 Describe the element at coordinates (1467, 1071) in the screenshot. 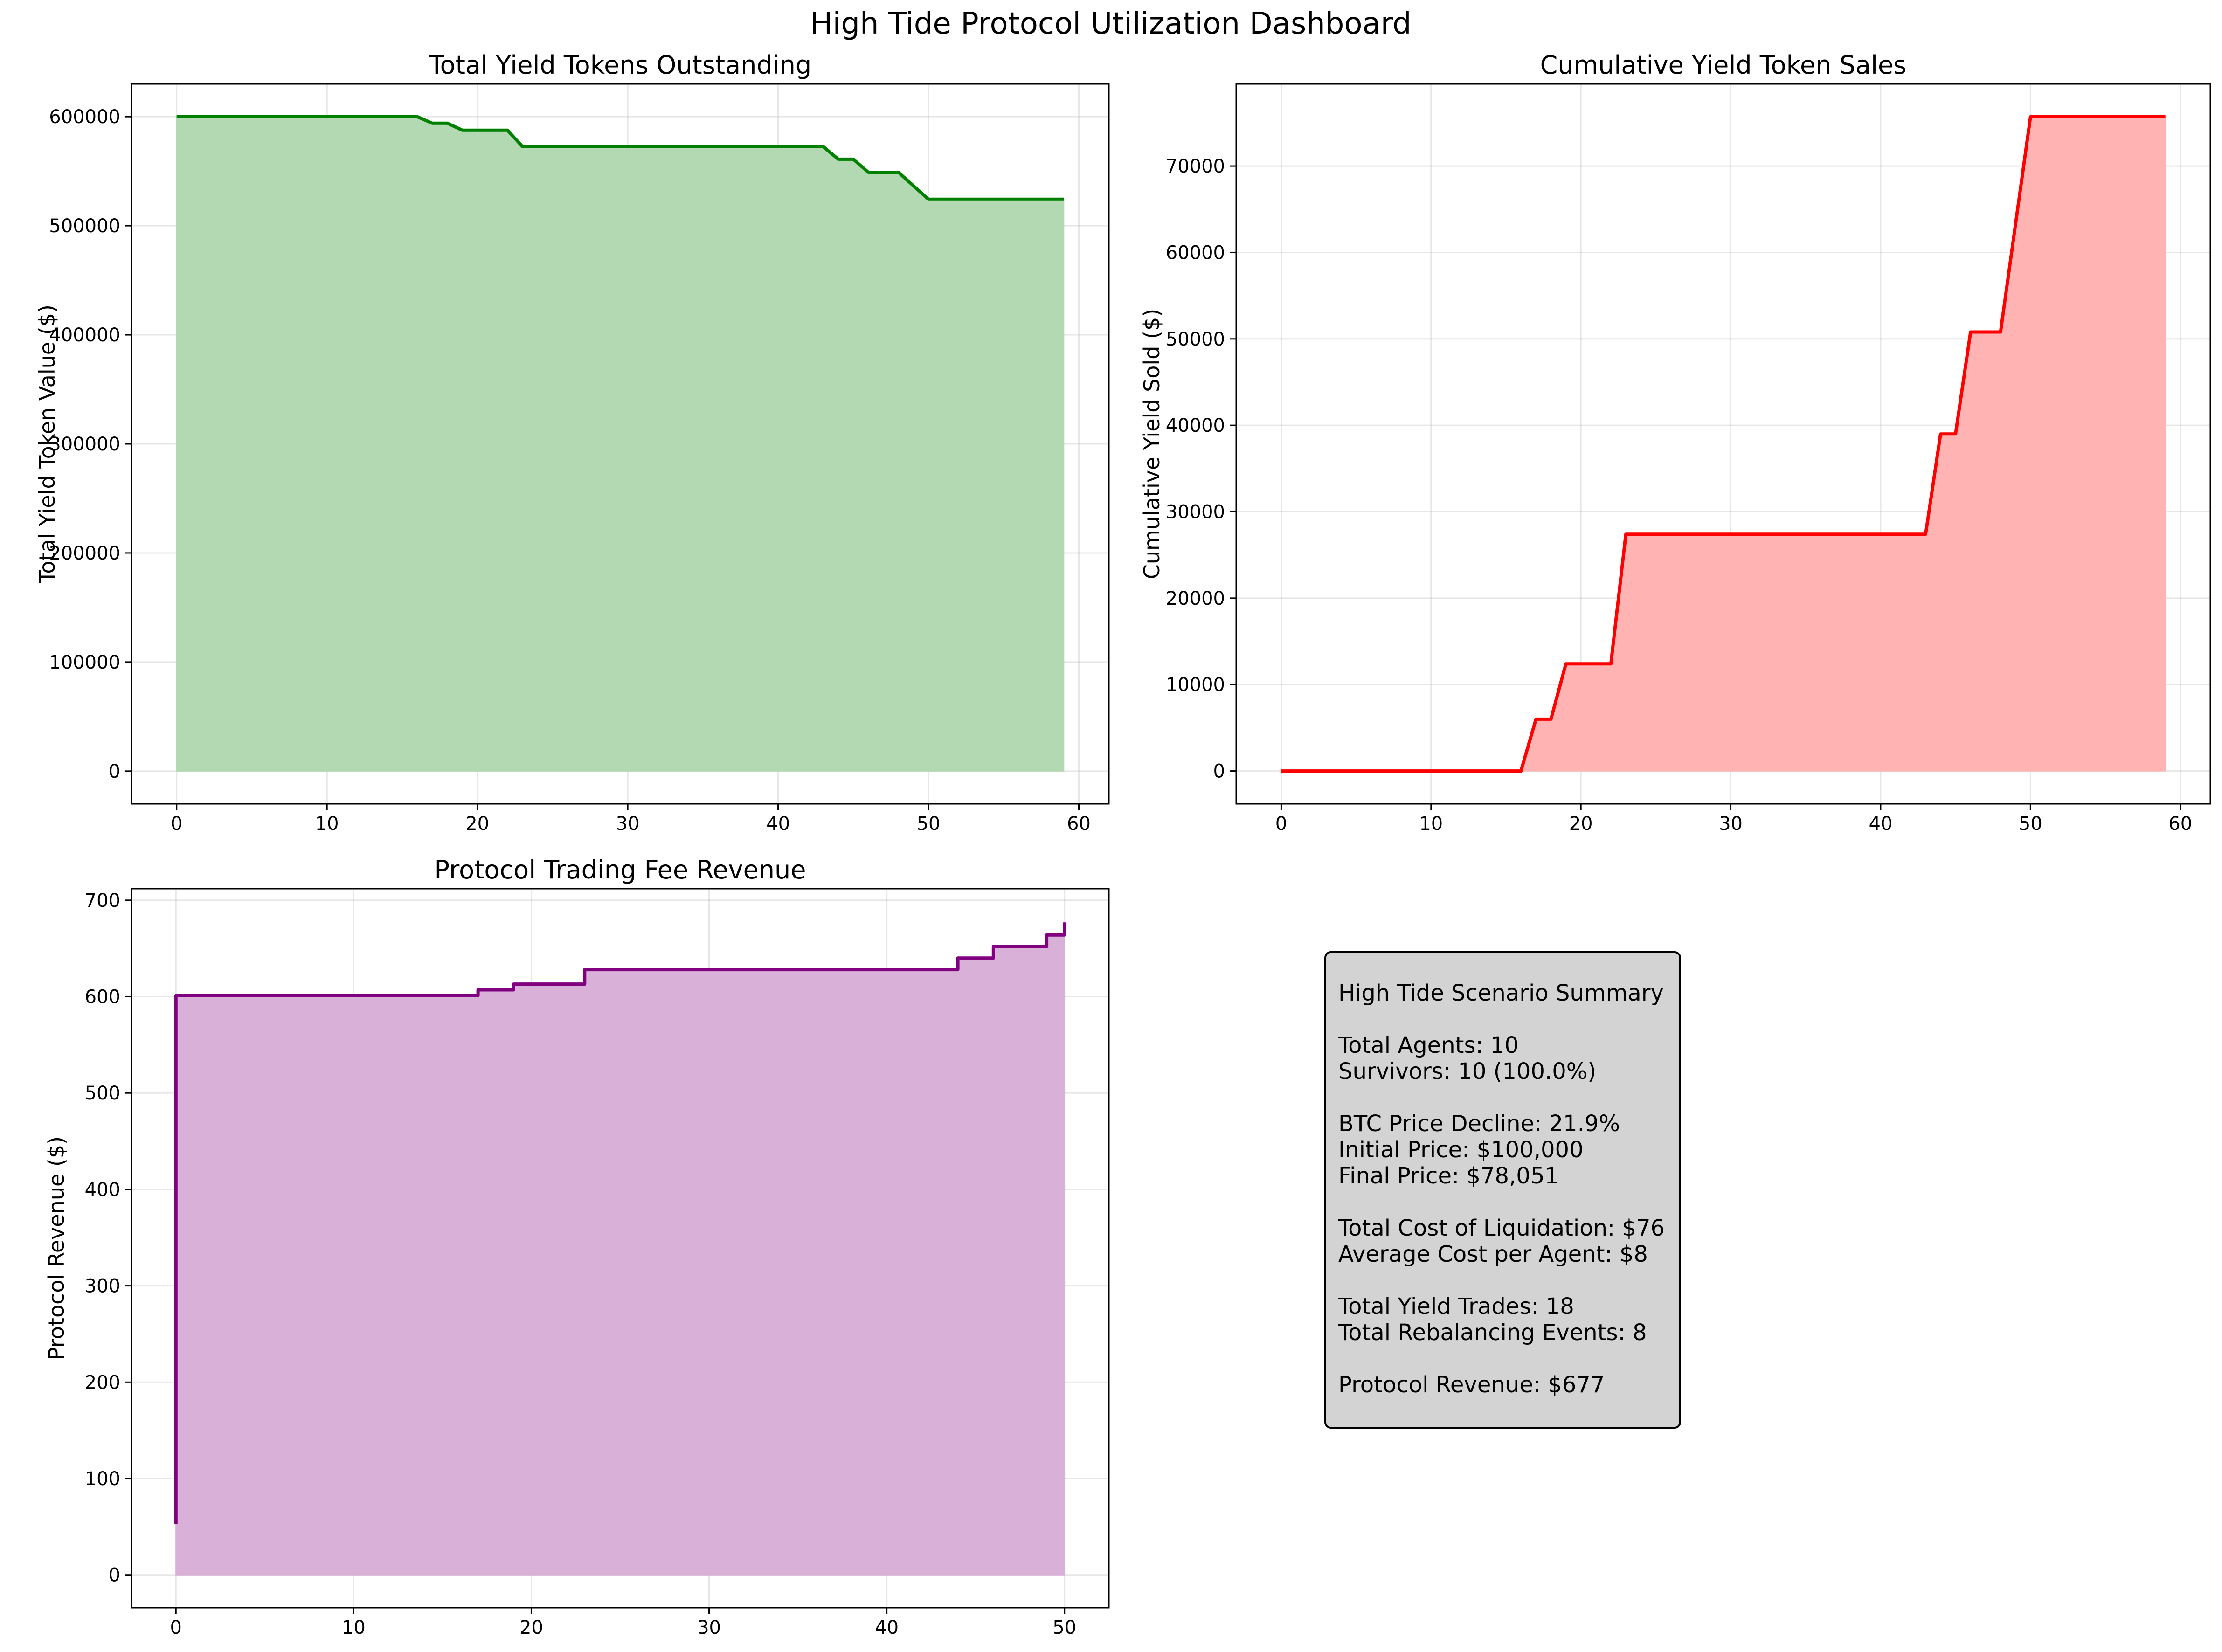

I see `summary-survivors: Survivors: 10 (100.0%)` at that location.